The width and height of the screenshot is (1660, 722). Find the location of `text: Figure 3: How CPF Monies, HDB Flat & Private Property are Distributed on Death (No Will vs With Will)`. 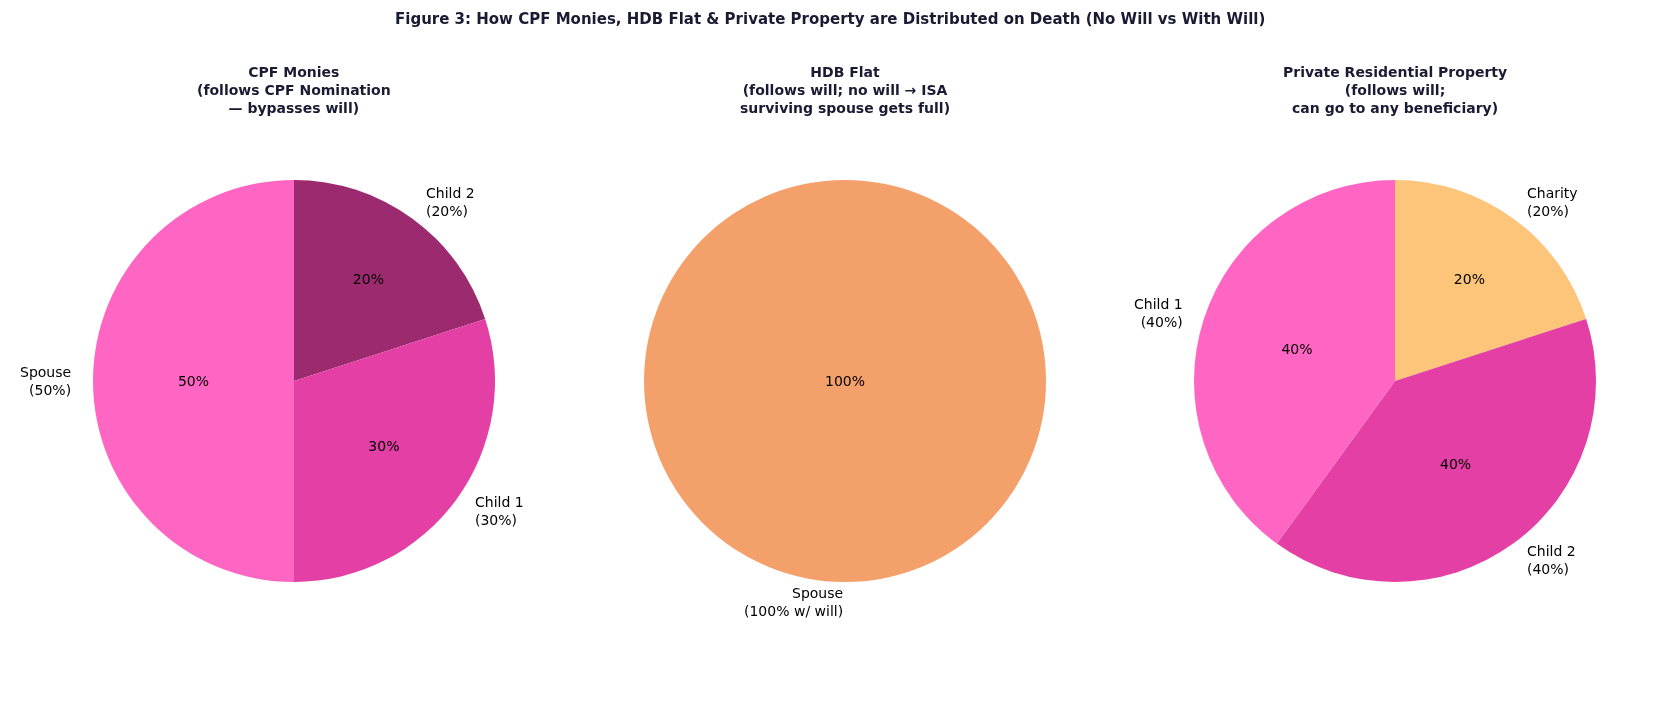

text: Figure 3: How CPF Monies, HDB Flat & Private Property are Distributed on Death (No Will vs With Will) is located at coordinates (830, 19).